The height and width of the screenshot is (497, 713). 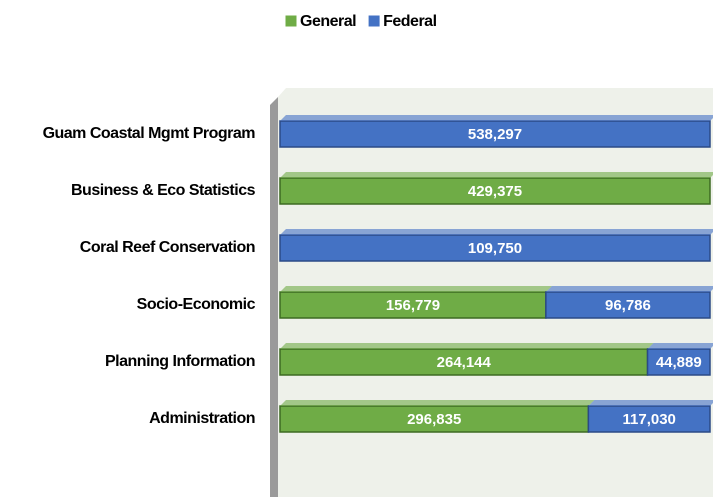 What do you see at coordinates (495, 191) in the screenshot?
I see `data-label: 429,375` at bounding box center [495, 191].